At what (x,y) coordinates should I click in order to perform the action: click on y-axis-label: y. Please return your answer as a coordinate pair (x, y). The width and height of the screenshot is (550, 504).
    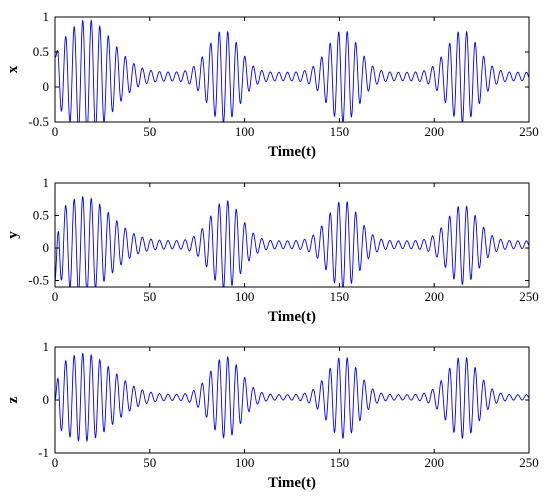
    Looking at the image, I should click on (13, 235).